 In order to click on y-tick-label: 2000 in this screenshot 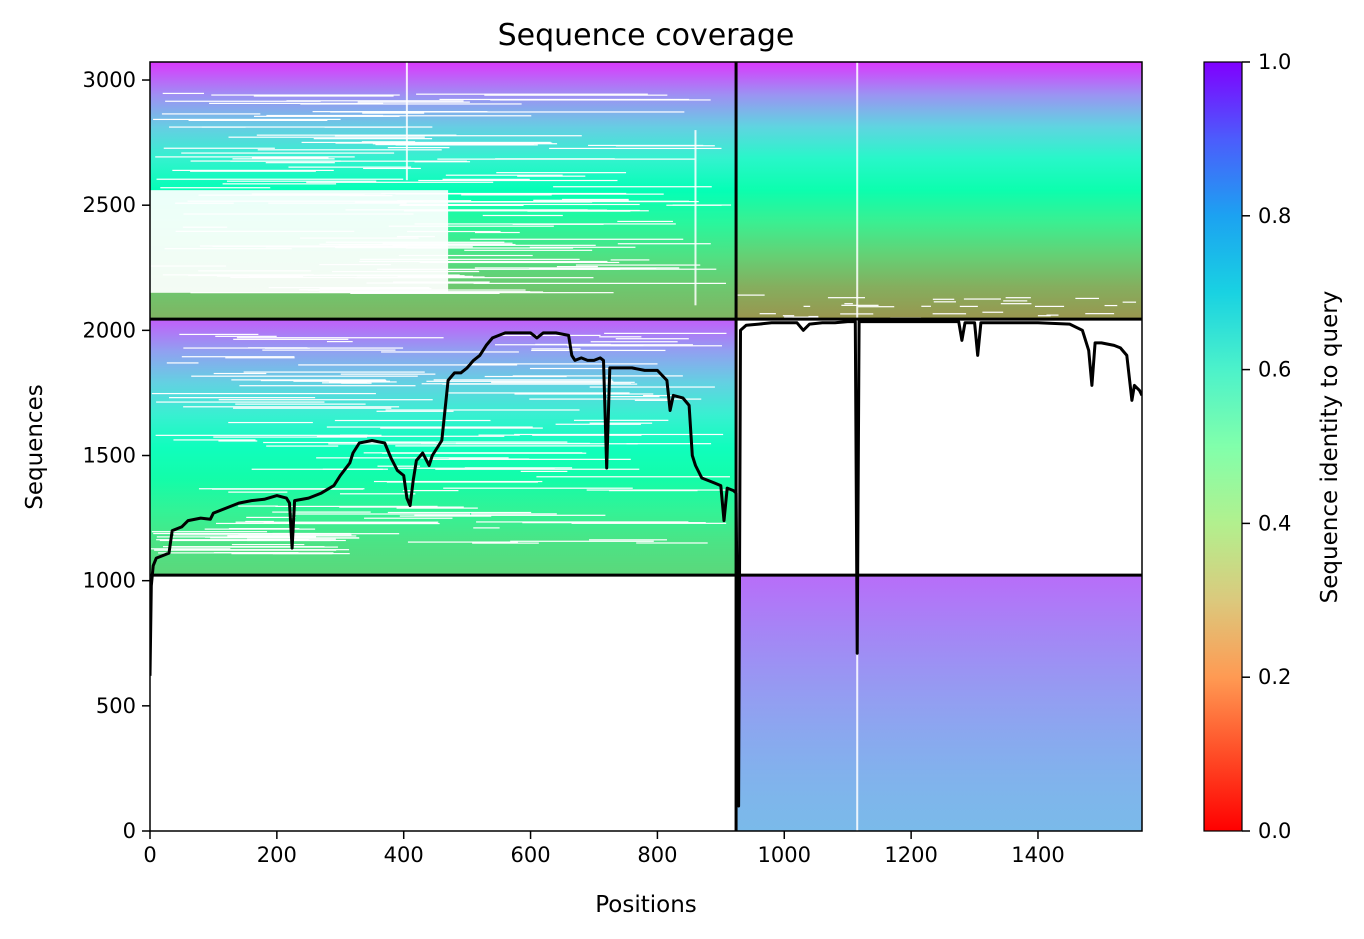, I will do `click(109, 330)`.